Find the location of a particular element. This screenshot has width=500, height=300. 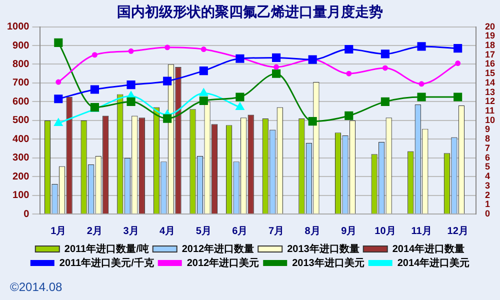

legend-label: 2012年进口数量 is located at coordinates (218, 248).